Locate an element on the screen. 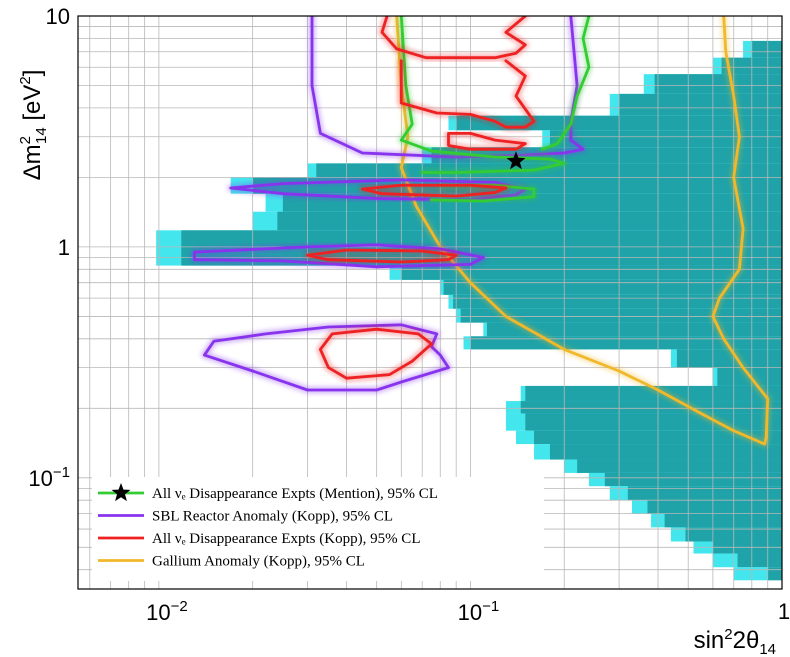  legend-label-3: Gallium Anomaly (Kopp), 95% CL is located at coordinates (258, 562).